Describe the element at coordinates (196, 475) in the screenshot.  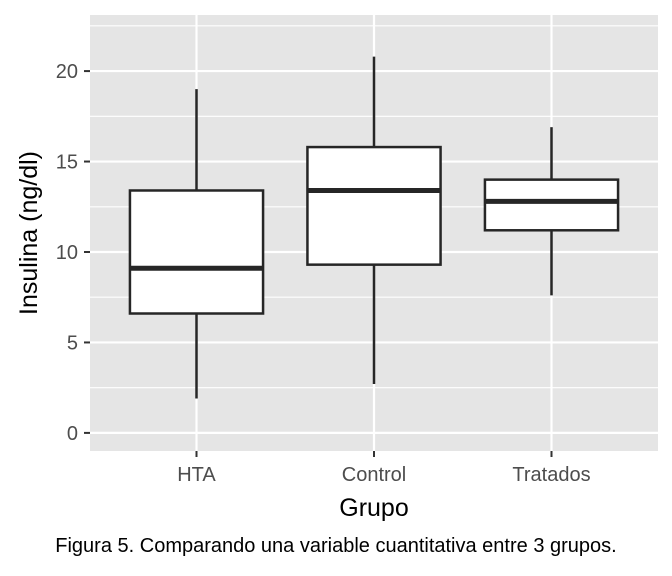
I see `x-tick-label: HTA` at that location.